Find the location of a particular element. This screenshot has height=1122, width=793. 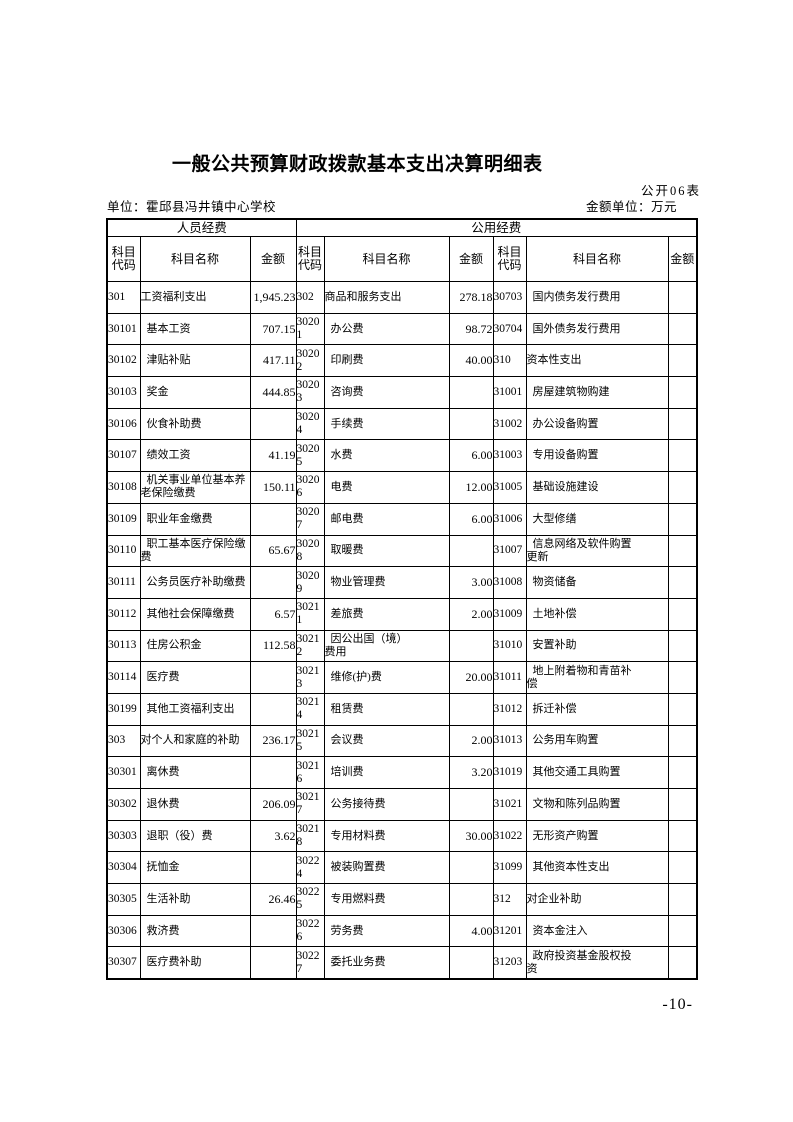

form-number-label: 公开06表 is located at coordinates (670, 191).